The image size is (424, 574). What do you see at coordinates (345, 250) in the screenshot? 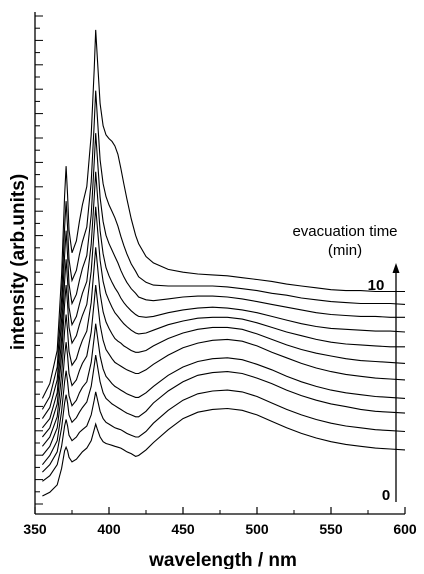
I see `annotation-title-line2: (min)` at bounding box center [345, 250].